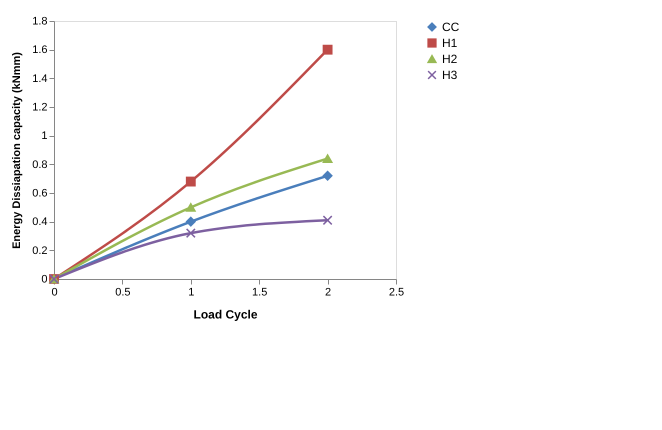 The width and height of the screenshot is (662, 430). I want to click on legend-label: H1, so click(450, 43).